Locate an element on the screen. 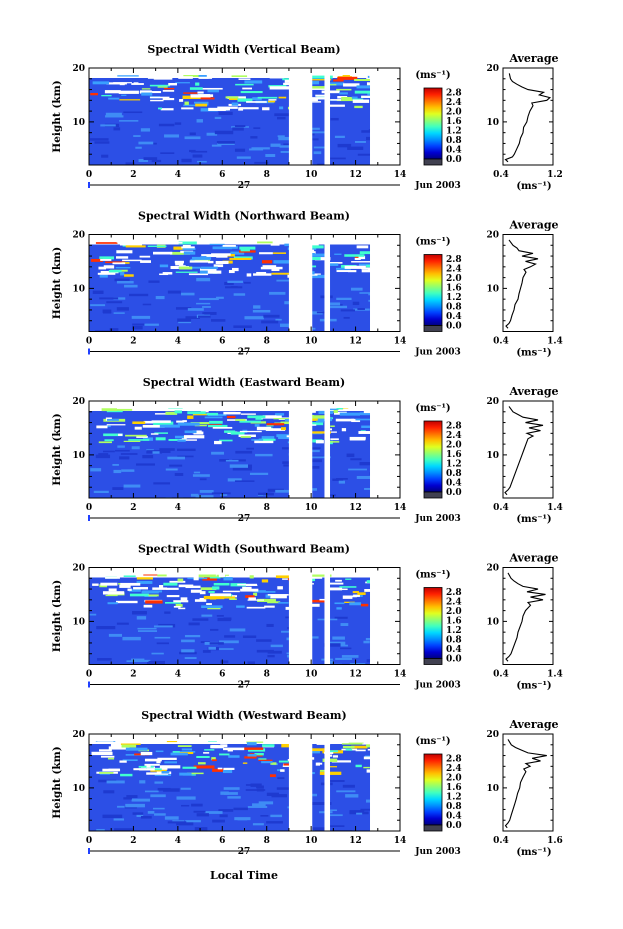  panel-title: Spectral Width (Southward Beam) is located at coordinates (244, 549).